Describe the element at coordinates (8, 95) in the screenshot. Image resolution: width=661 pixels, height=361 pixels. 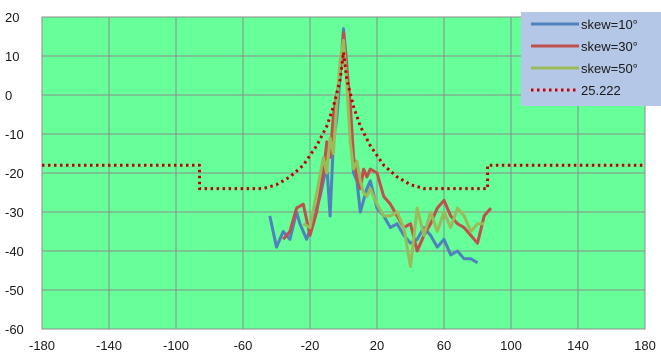
I see `y-tick-label: 0` at that location.